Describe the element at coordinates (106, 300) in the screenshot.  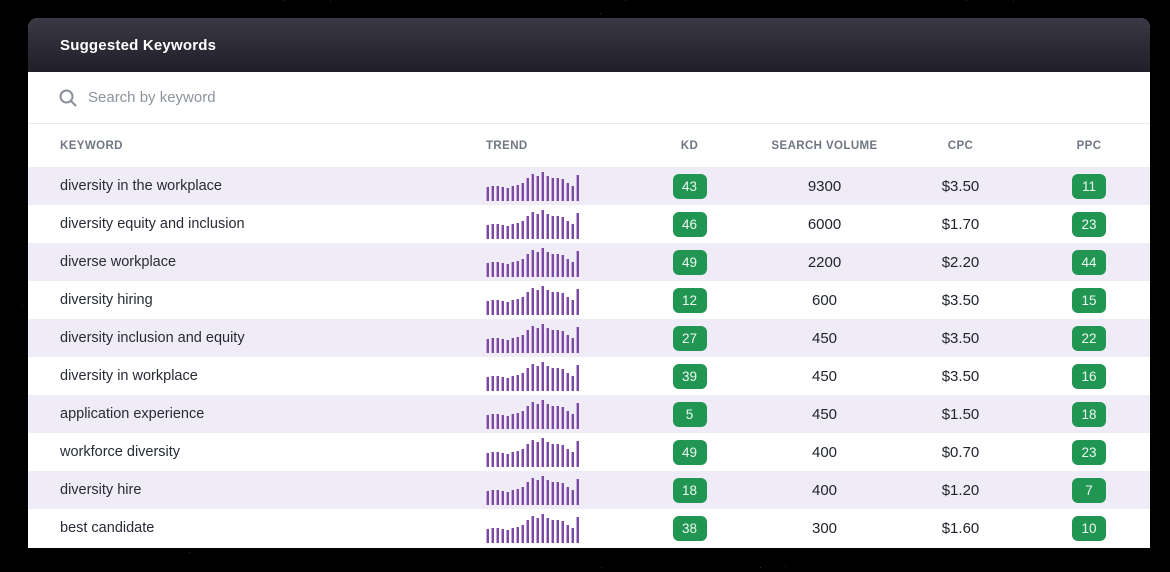
I see `keyword-cell: diversity hiring` at that location.